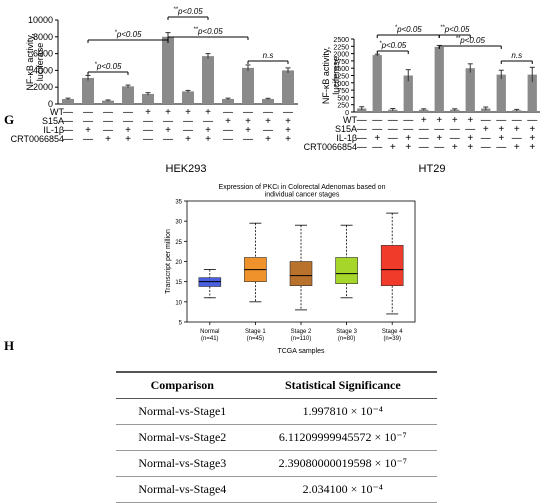 The width and height of the screenshot is (550, 503). What do you see at coordinates (50, 104) in the screenshot?
I see `y-tick-label: 0` at bounding box center [50, 104].